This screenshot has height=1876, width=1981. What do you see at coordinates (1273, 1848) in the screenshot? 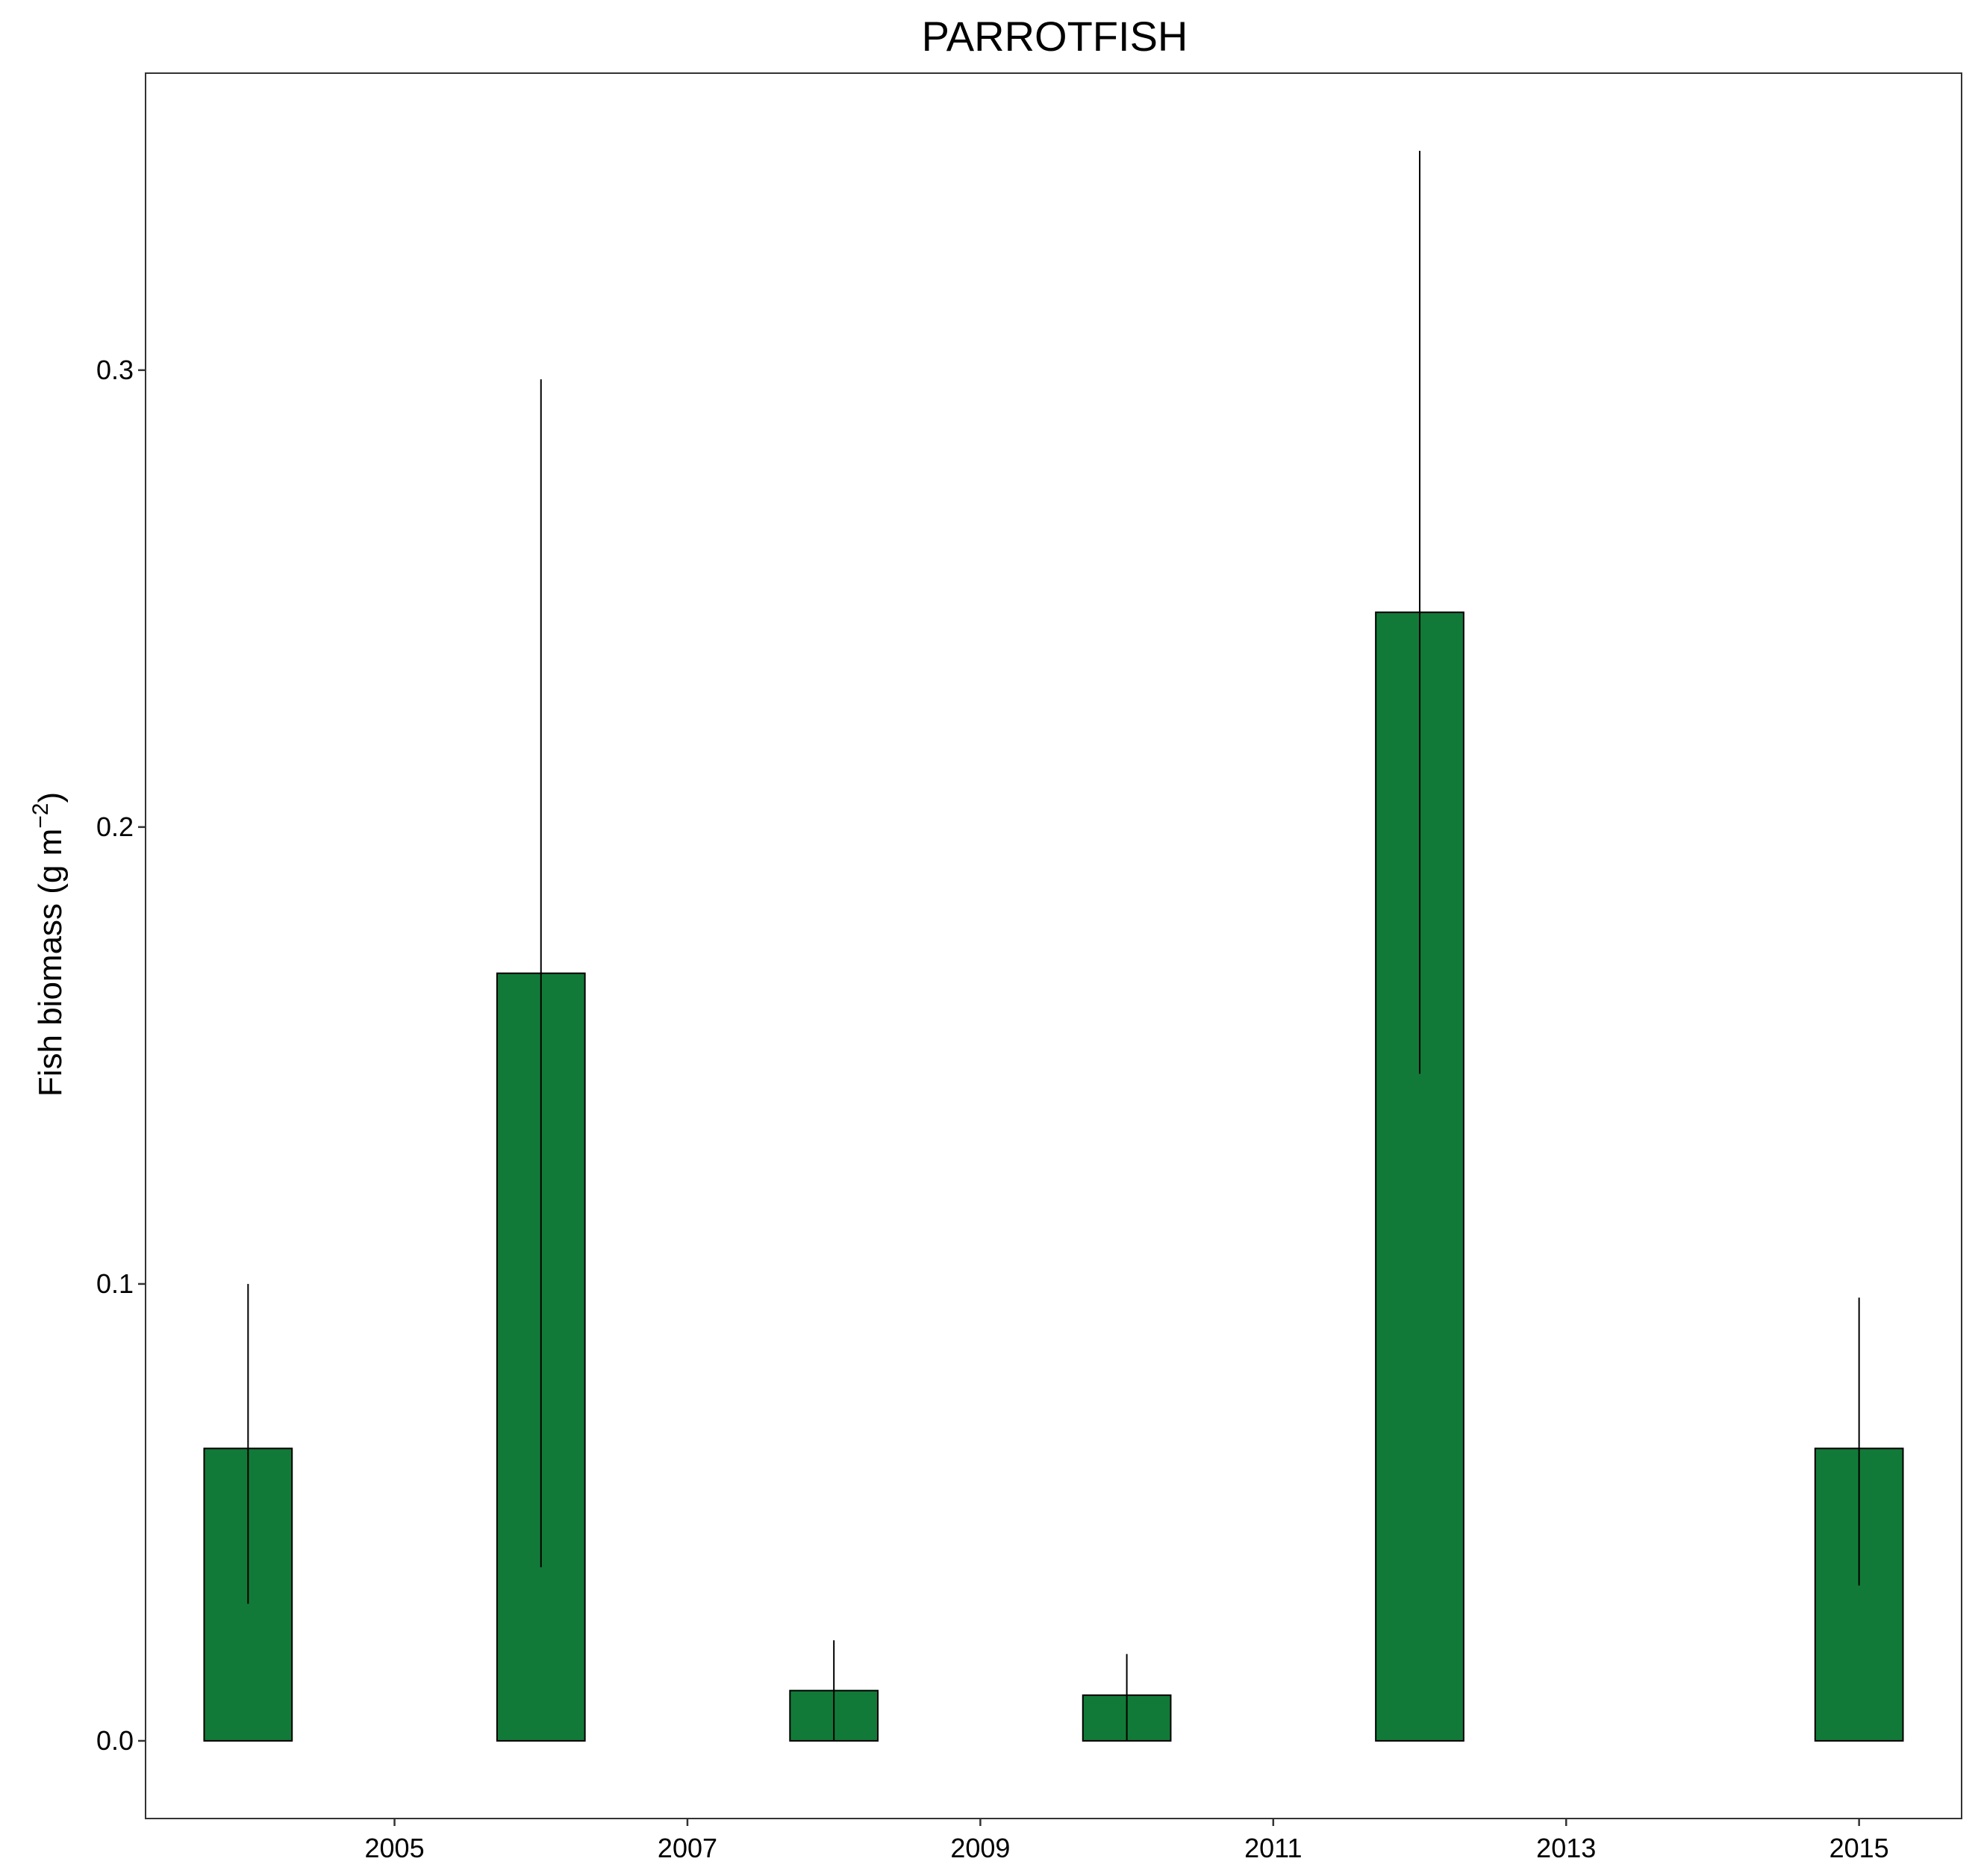
I see `x-tick-label: 2011` at bounding box center [1273, 1848].